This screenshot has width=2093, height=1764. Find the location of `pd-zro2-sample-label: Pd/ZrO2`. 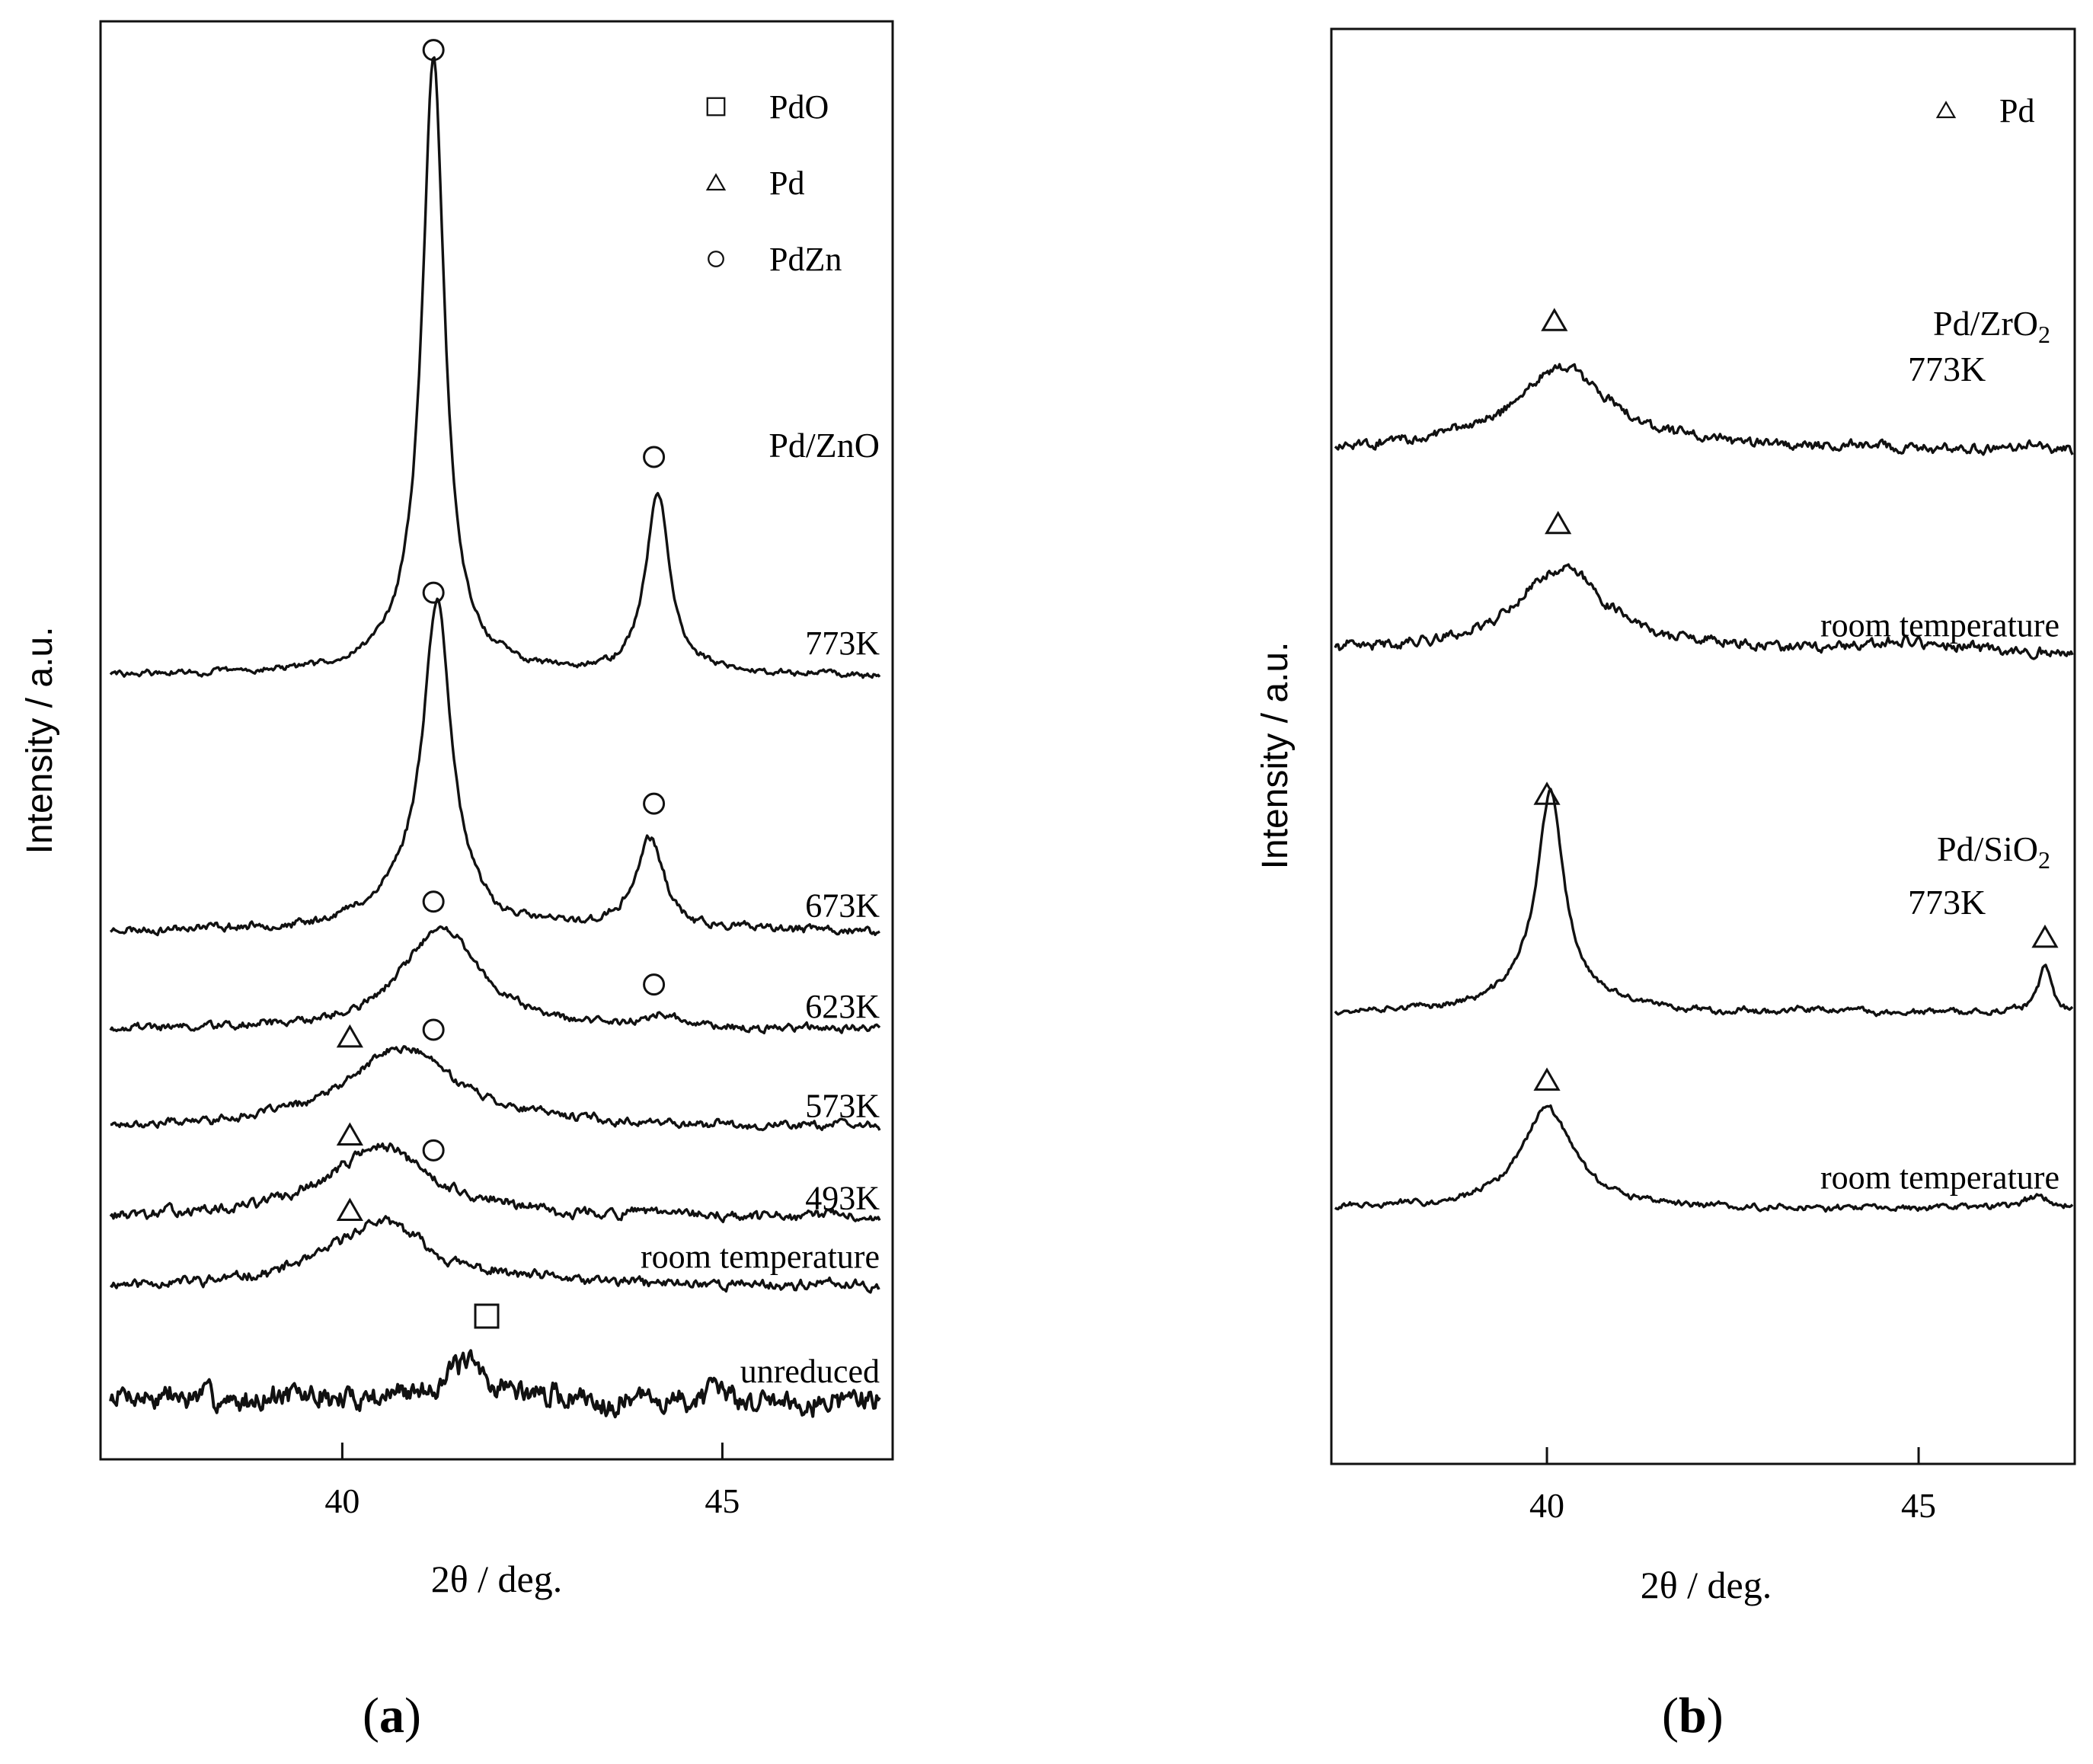

pd-zro2-sample-label: Pd/ZrO2 is located at coordinates (1991, 326).